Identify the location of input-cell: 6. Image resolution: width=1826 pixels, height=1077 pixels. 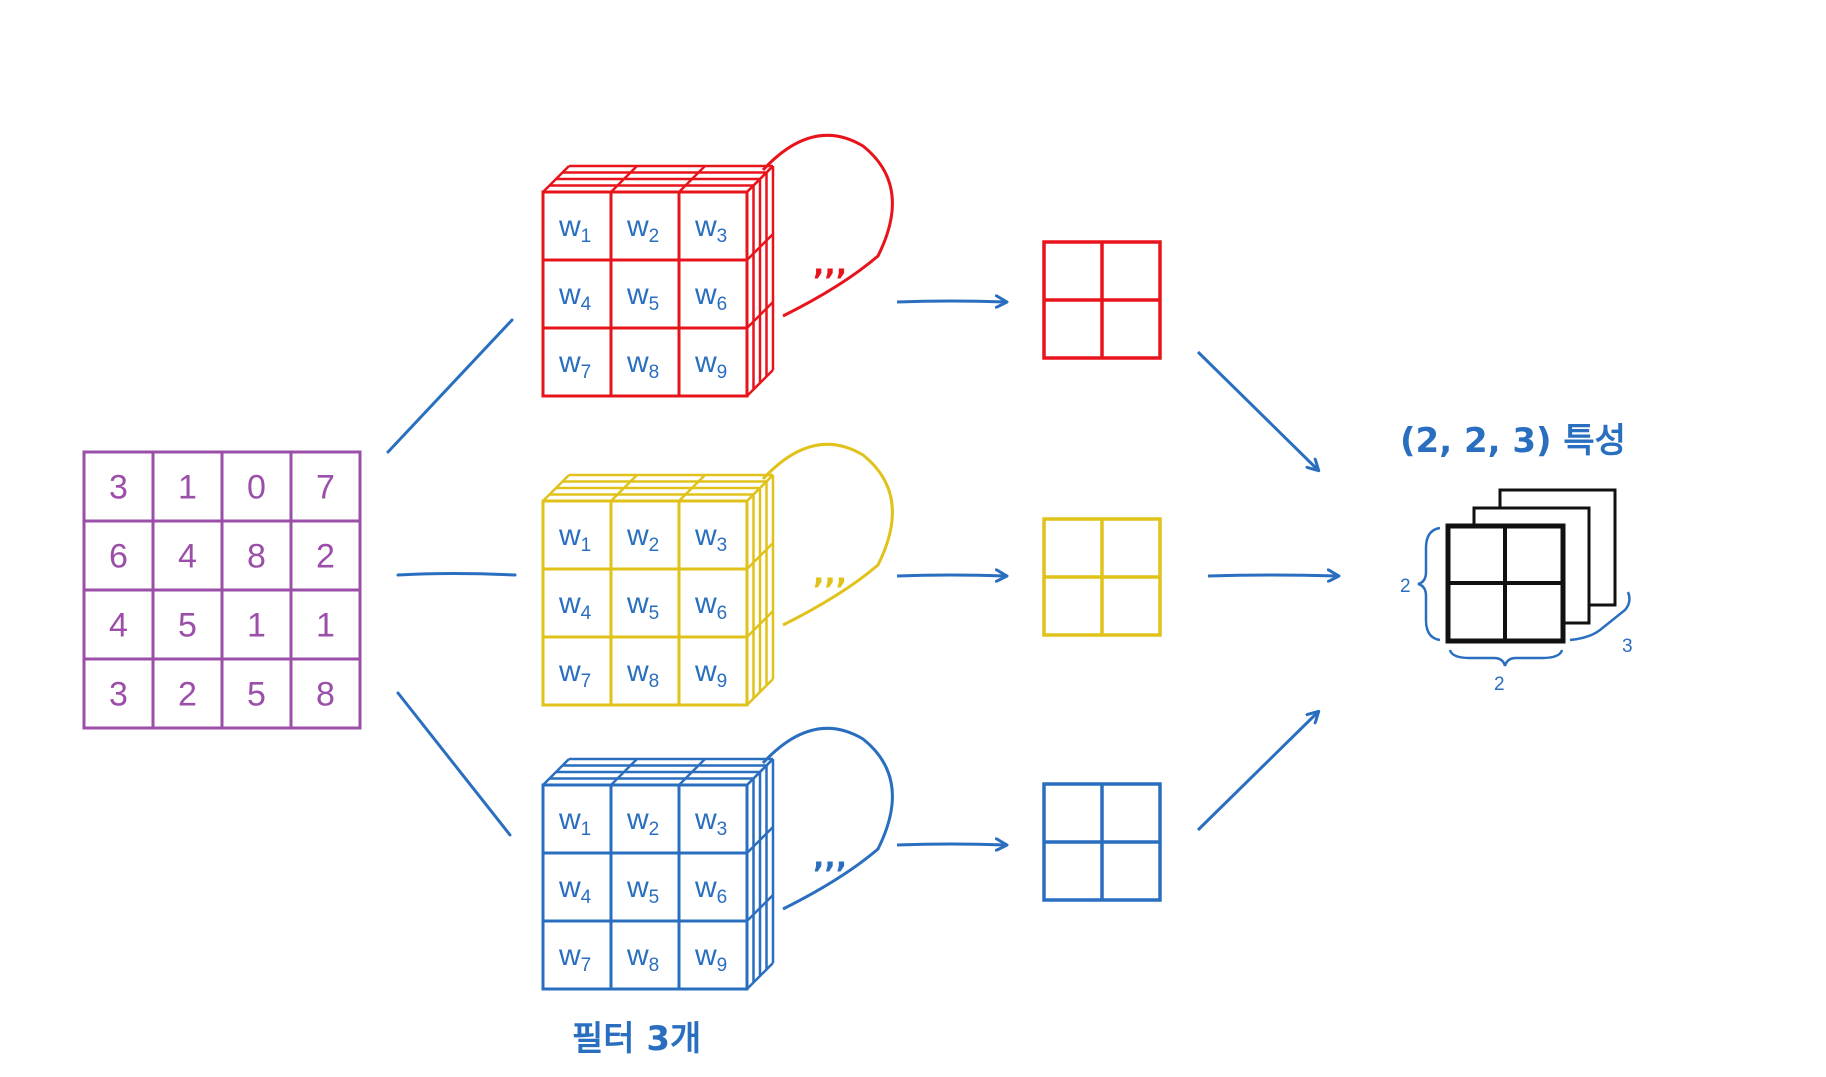
(118, 557).